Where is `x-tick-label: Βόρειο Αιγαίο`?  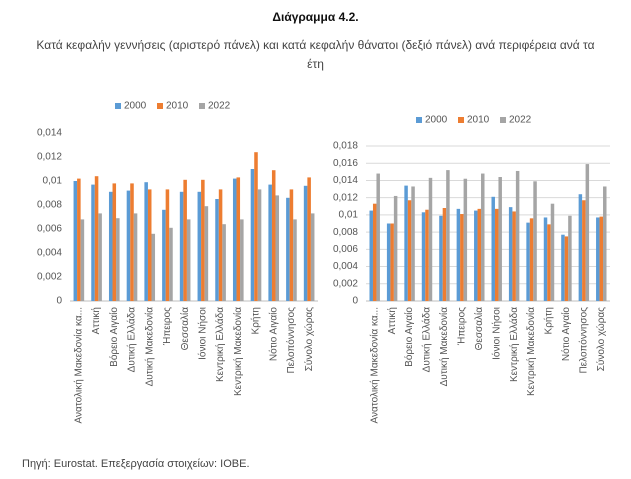
x-tick-label: Βόρειο Αιγαίο is located at coordinates (409, 337).